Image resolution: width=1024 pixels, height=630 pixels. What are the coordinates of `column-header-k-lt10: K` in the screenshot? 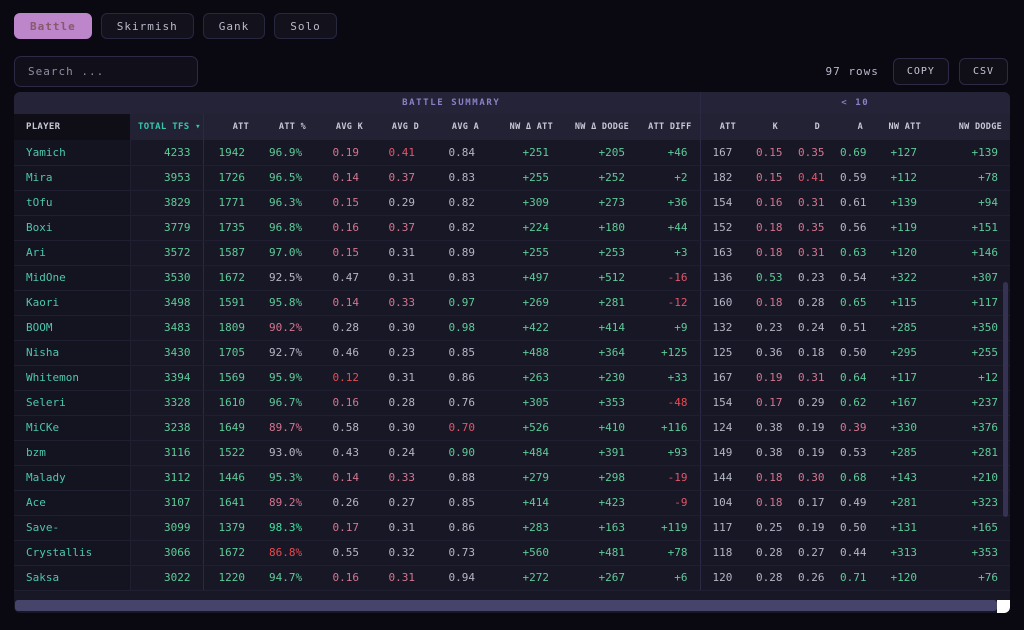 It's located at (765, 127).